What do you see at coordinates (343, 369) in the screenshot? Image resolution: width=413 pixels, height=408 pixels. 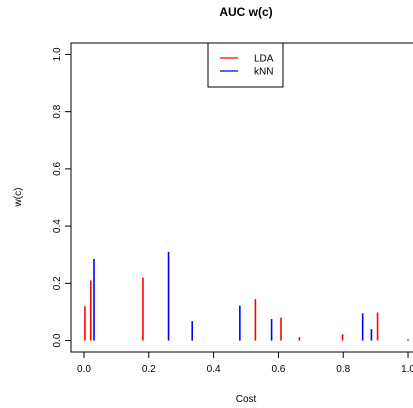 I see `x-tick-label: 0.8` at bounding box center [343, 369].